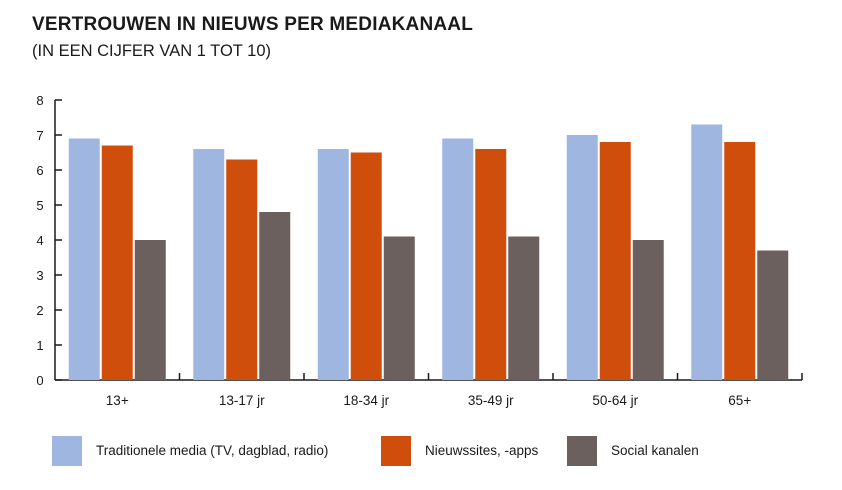 This screenshot has height=490, width=842. I want to click on y-tick-label: 7, so click(39, 135).